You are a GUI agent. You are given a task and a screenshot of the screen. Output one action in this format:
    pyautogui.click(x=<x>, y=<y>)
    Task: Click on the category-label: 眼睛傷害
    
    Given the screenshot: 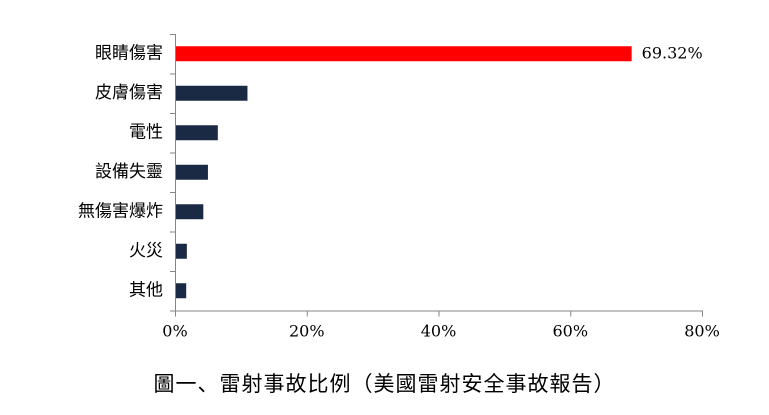 What is the action you would take?
    pyautogui.click(x=129, y=53)
    